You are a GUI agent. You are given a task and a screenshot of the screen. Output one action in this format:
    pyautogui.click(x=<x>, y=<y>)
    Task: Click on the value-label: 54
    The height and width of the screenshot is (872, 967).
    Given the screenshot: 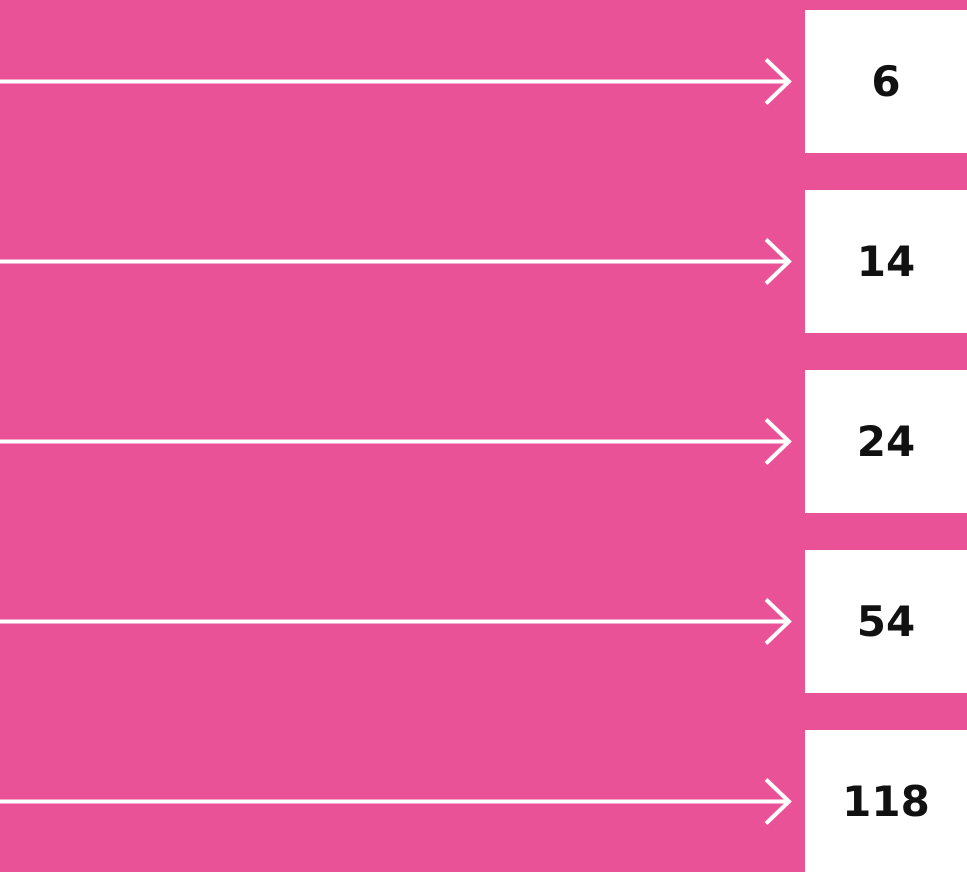 What is the action you would take?
    pyautogui.click(x=886, y=621)
    